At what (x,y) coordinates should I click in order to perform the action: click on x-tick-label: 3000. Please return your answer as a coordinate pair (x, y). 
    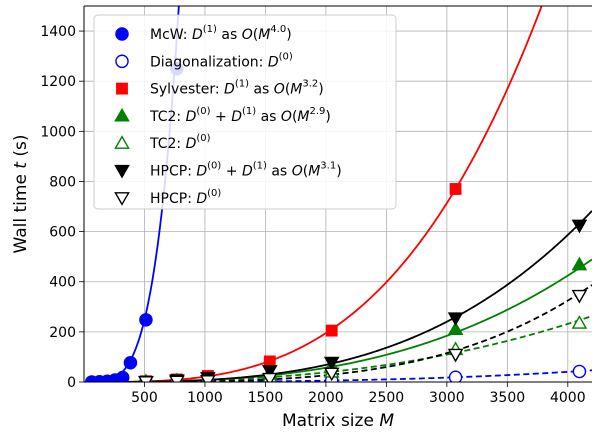
    Looking at the image, I should click on (447, 398).